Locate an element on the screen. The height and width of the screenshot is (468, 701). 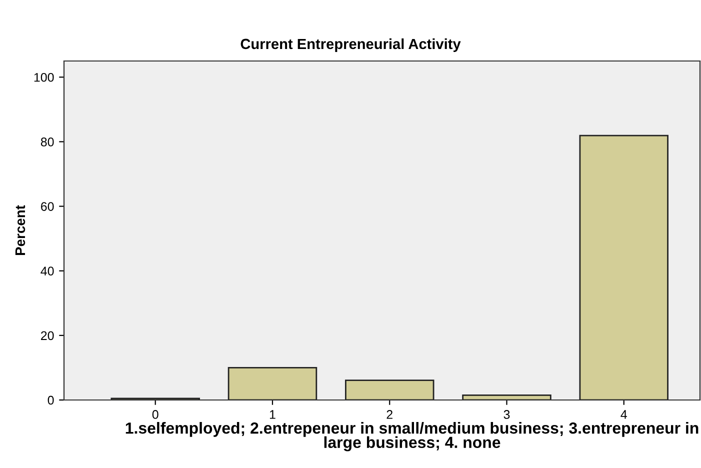
y-tick-label: 80 is located at coordinates (47, 142).